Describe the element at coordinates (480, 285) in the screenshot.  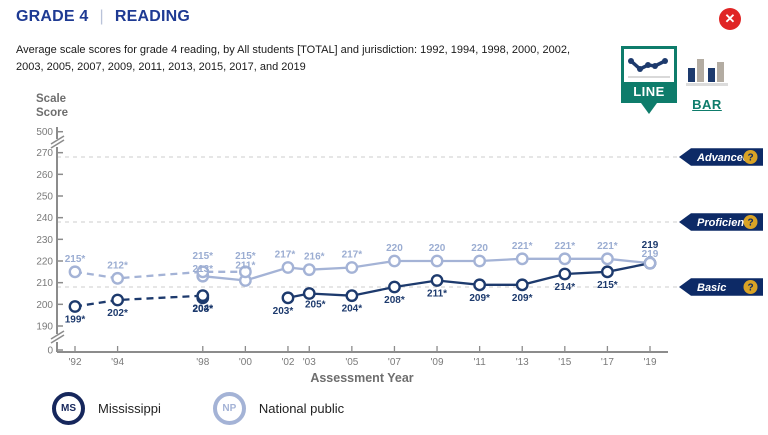
I see `data-point-mississippi-solid-2011` at that location.